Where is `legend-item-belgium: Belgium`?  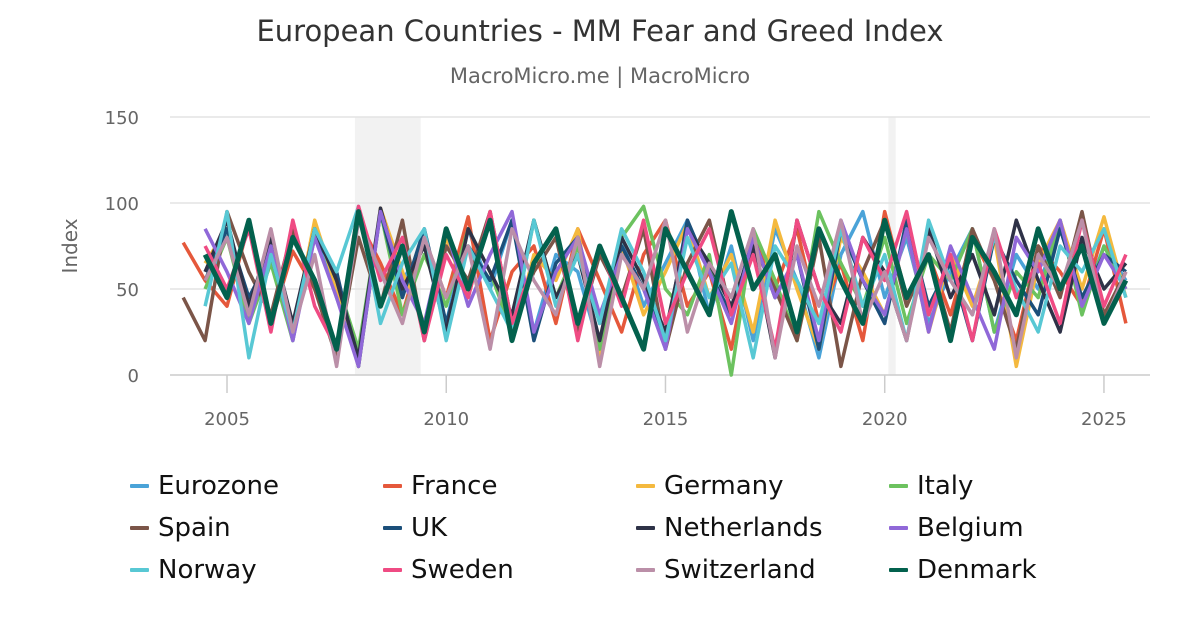
legend-item-belgium: Belgium is located at coordinates (956, 528).